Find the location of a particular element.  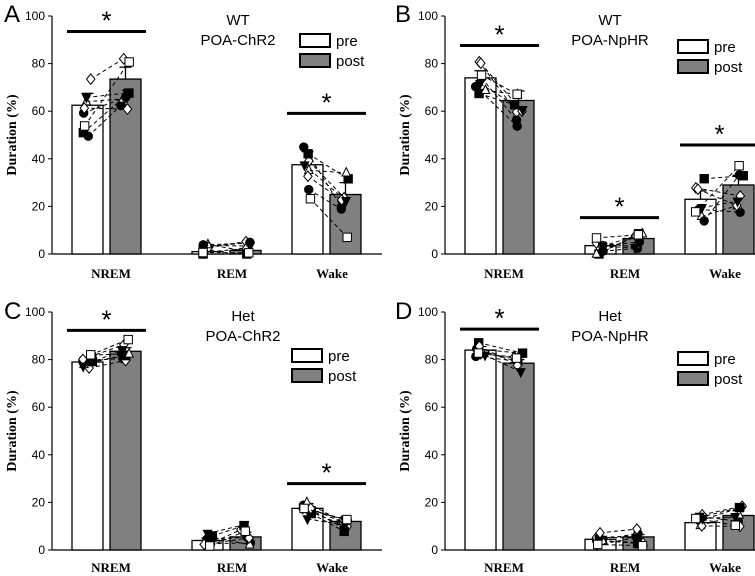

y-tick-label: 60 is located at coordinates (432, 407).